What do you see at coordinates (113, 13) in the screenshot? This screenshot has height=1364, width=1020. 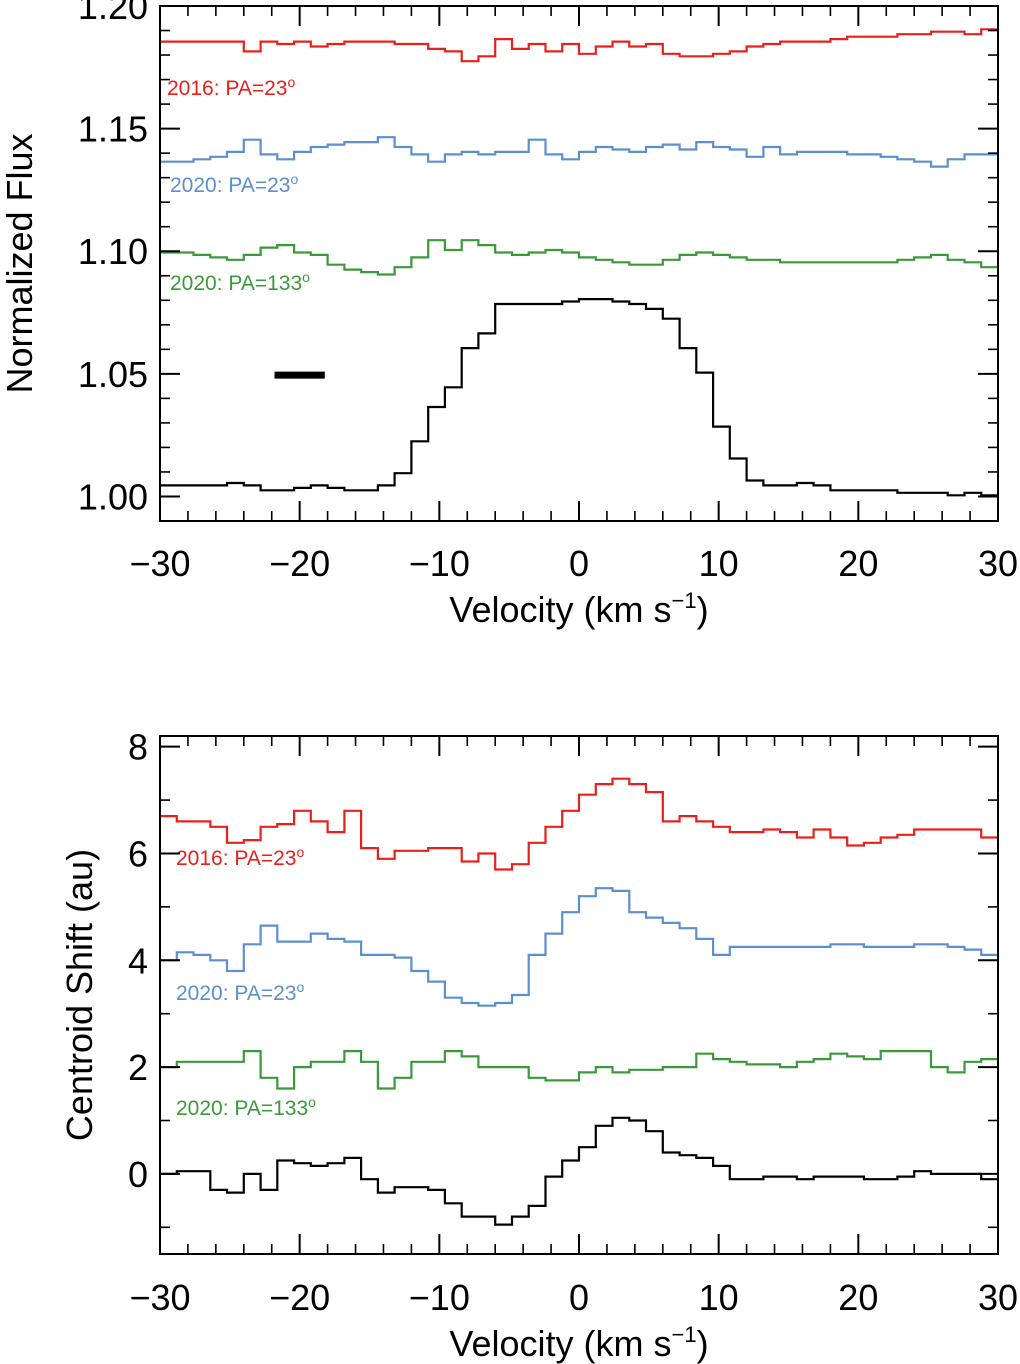 I see `y-tick-label: 1.20` at bounding box center [113, 13].